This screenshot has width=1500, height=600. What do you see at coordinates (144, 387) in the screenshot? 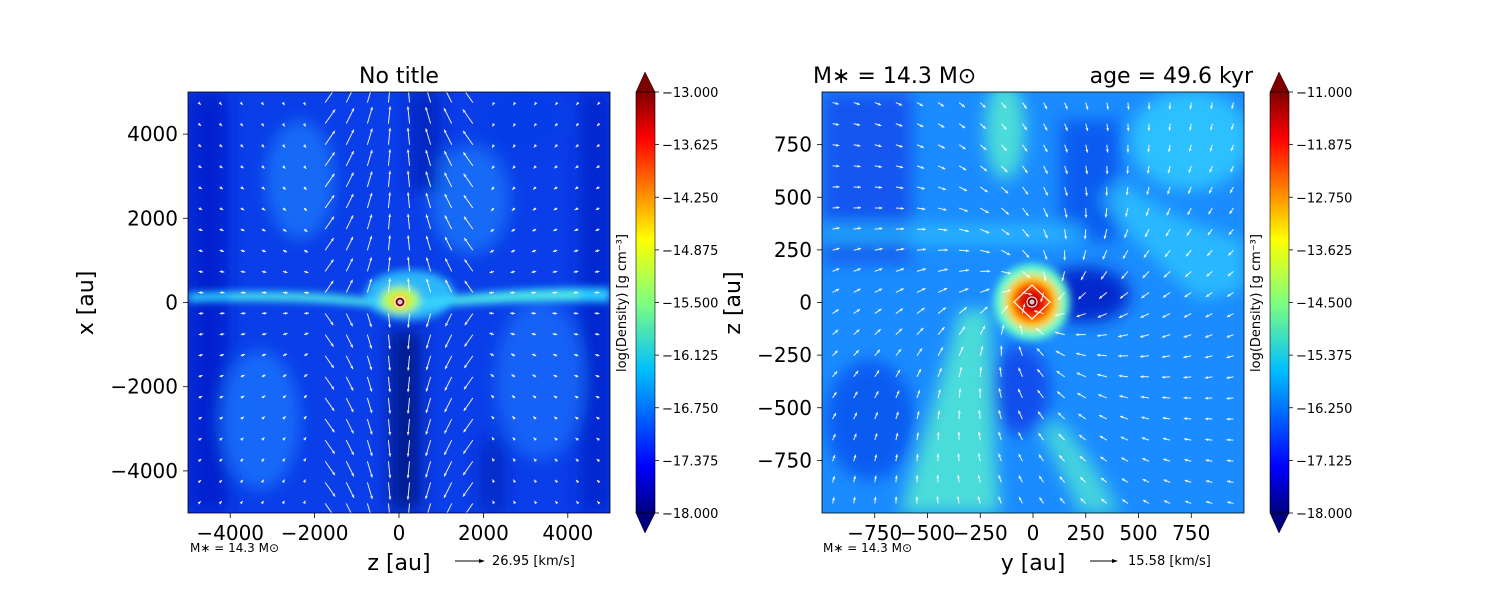
I see `panel-a-ytick-label: −2000` at bounding box center [144, 387].